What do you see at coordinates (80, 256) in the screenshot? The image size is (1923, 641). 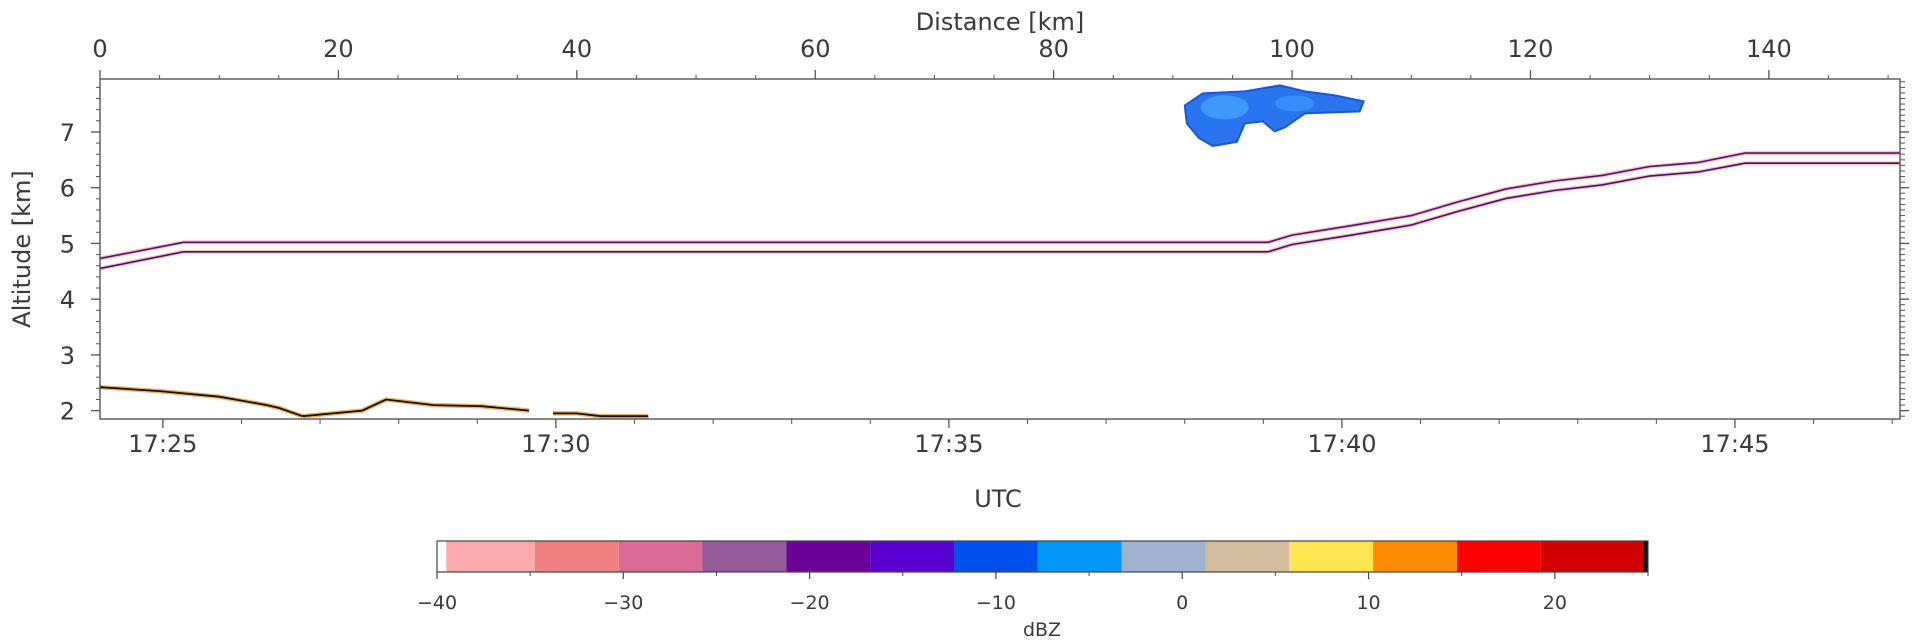 I see `y-axis-ticks: 2 3 4 5 6 7` at bounding box center [80, 256].